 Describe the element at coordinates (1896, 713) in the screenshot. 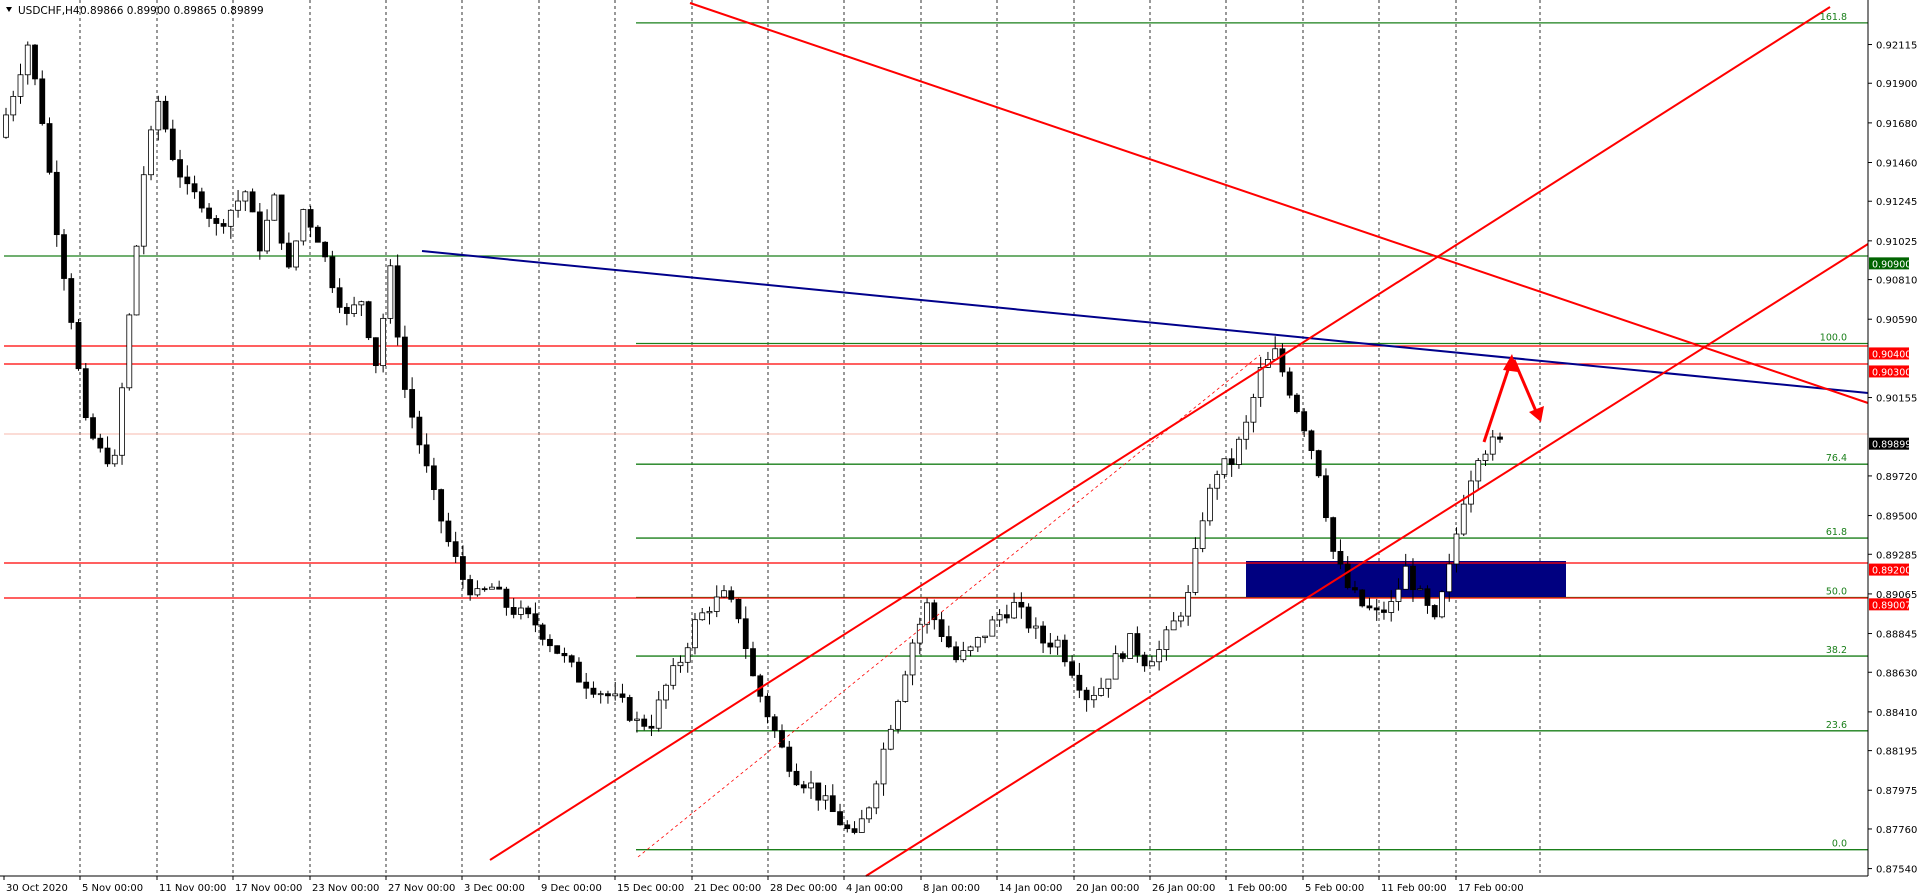

I see `y-tick-label: 0.88410` at that location.